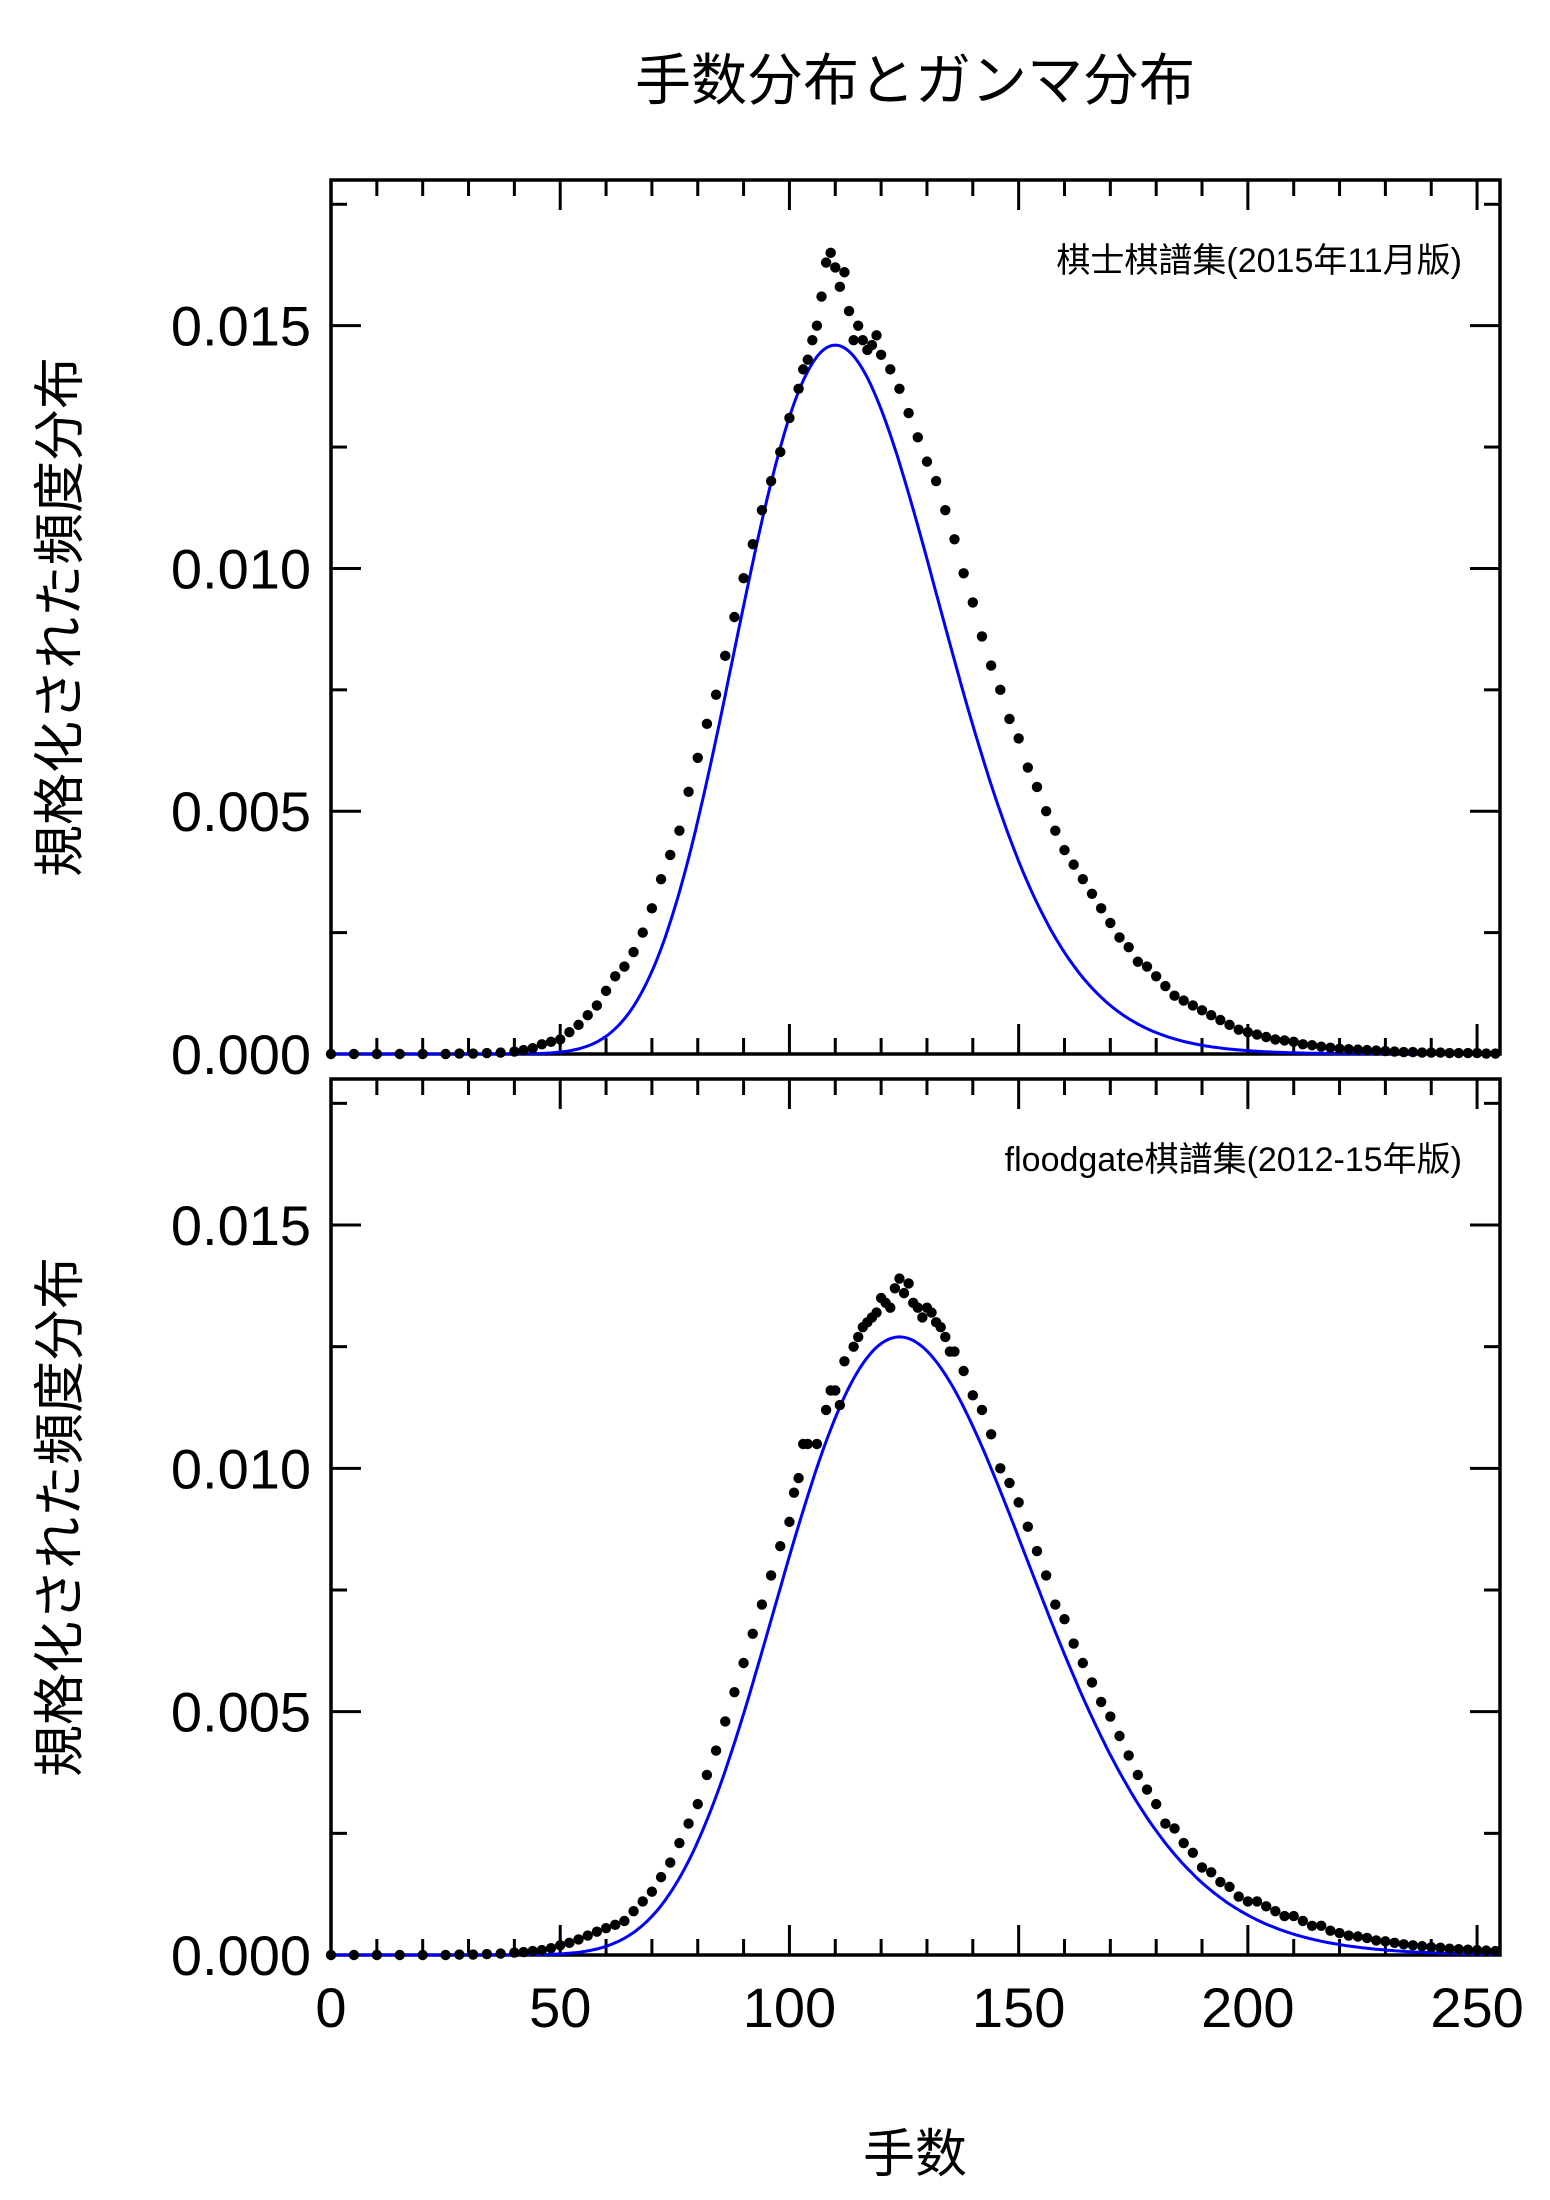 The image size is (1550, 2200). Describe the element at coordinates (1259, 261) in the screenshot. I see `panel-label: 棋士棋譜集(2015年11月版)` at that location.